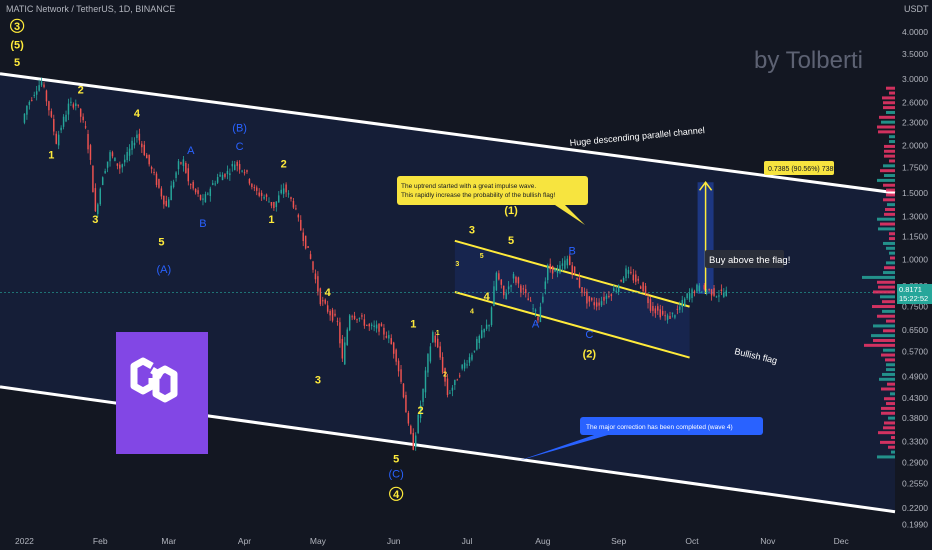 The image size is (932, 550). I want to click on wave-label: B, so click(572, 252).